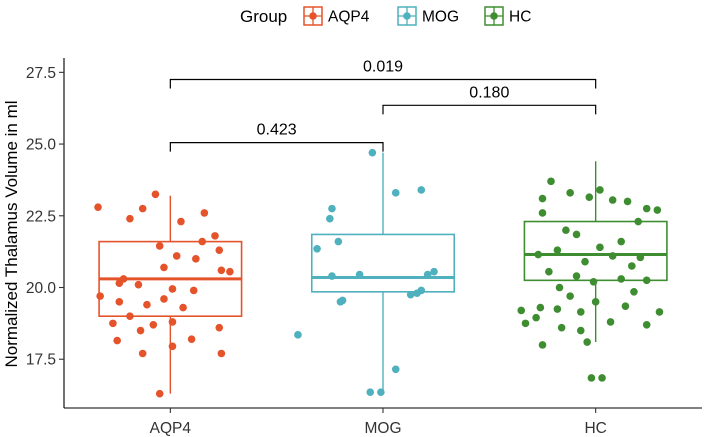 The width and height of the screenshot is (722, 437). I want to click on legend-label: AQP4, so click(349, 17).